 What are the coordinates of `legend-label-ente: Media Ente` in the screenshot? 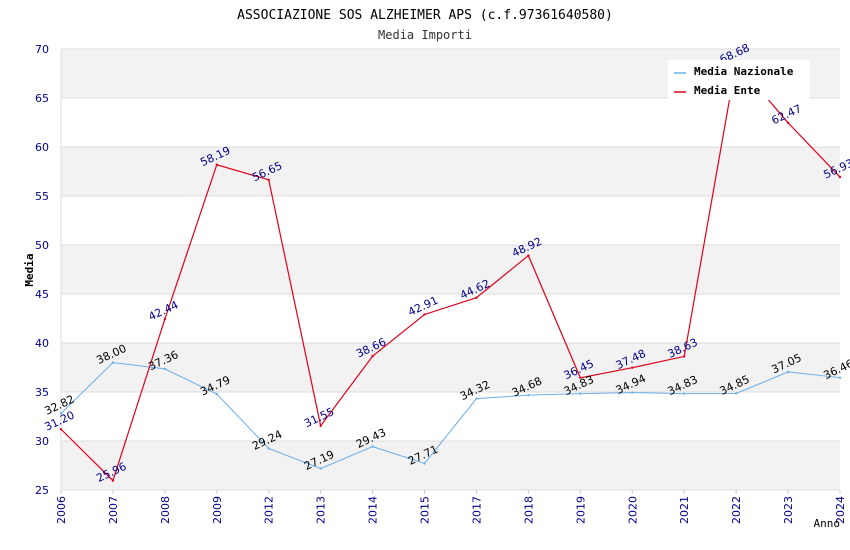 It's located at (727, 90).